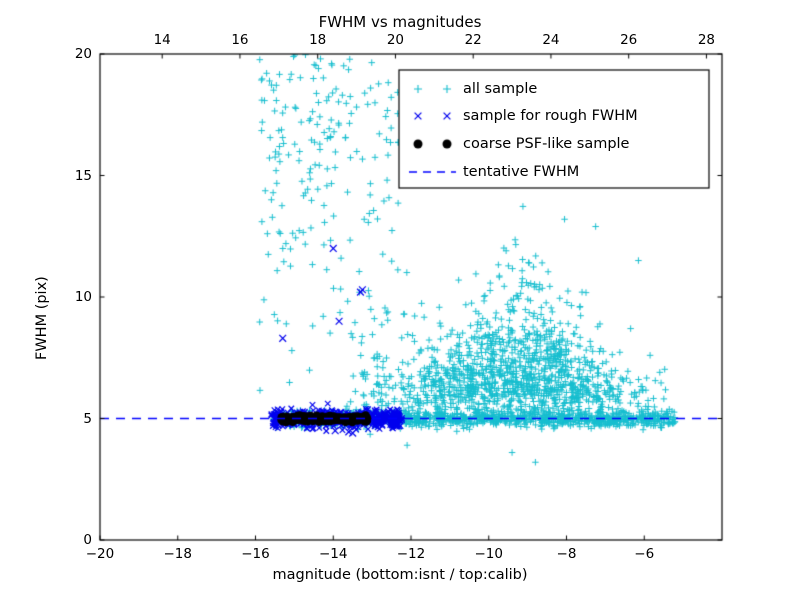 The image size is (800, 600). Describe the element at coordinates (546, 144) in the screenshot. I see `legend-label: coarse PSF-like sample` at that location.